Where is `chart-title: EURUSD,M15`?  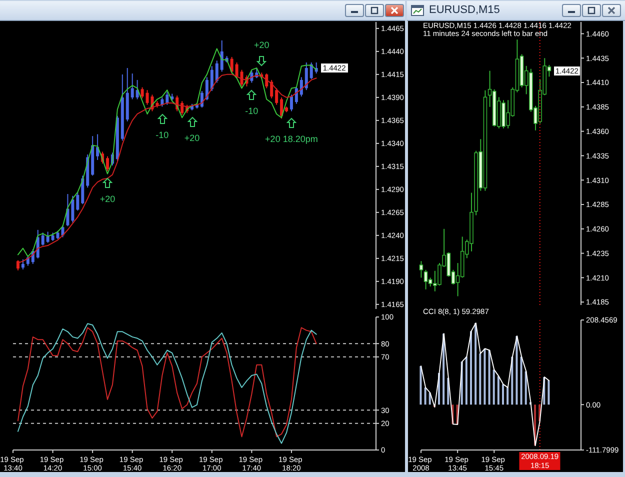 chart-title: EURUSD,M15 is located at coordinates (464, 10).